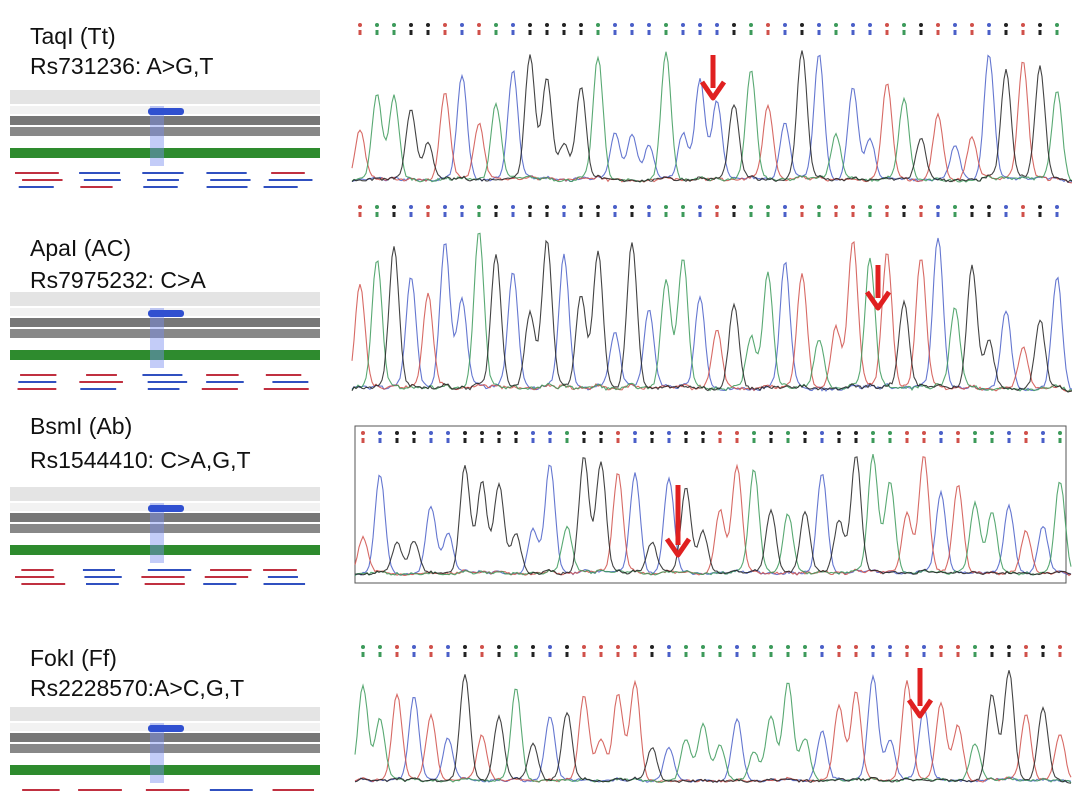 The height and width of the screenshot is (792, 1072). Describe the element at coordinates (165, 737) in the screenshot. I see `sequence-row` at that location.